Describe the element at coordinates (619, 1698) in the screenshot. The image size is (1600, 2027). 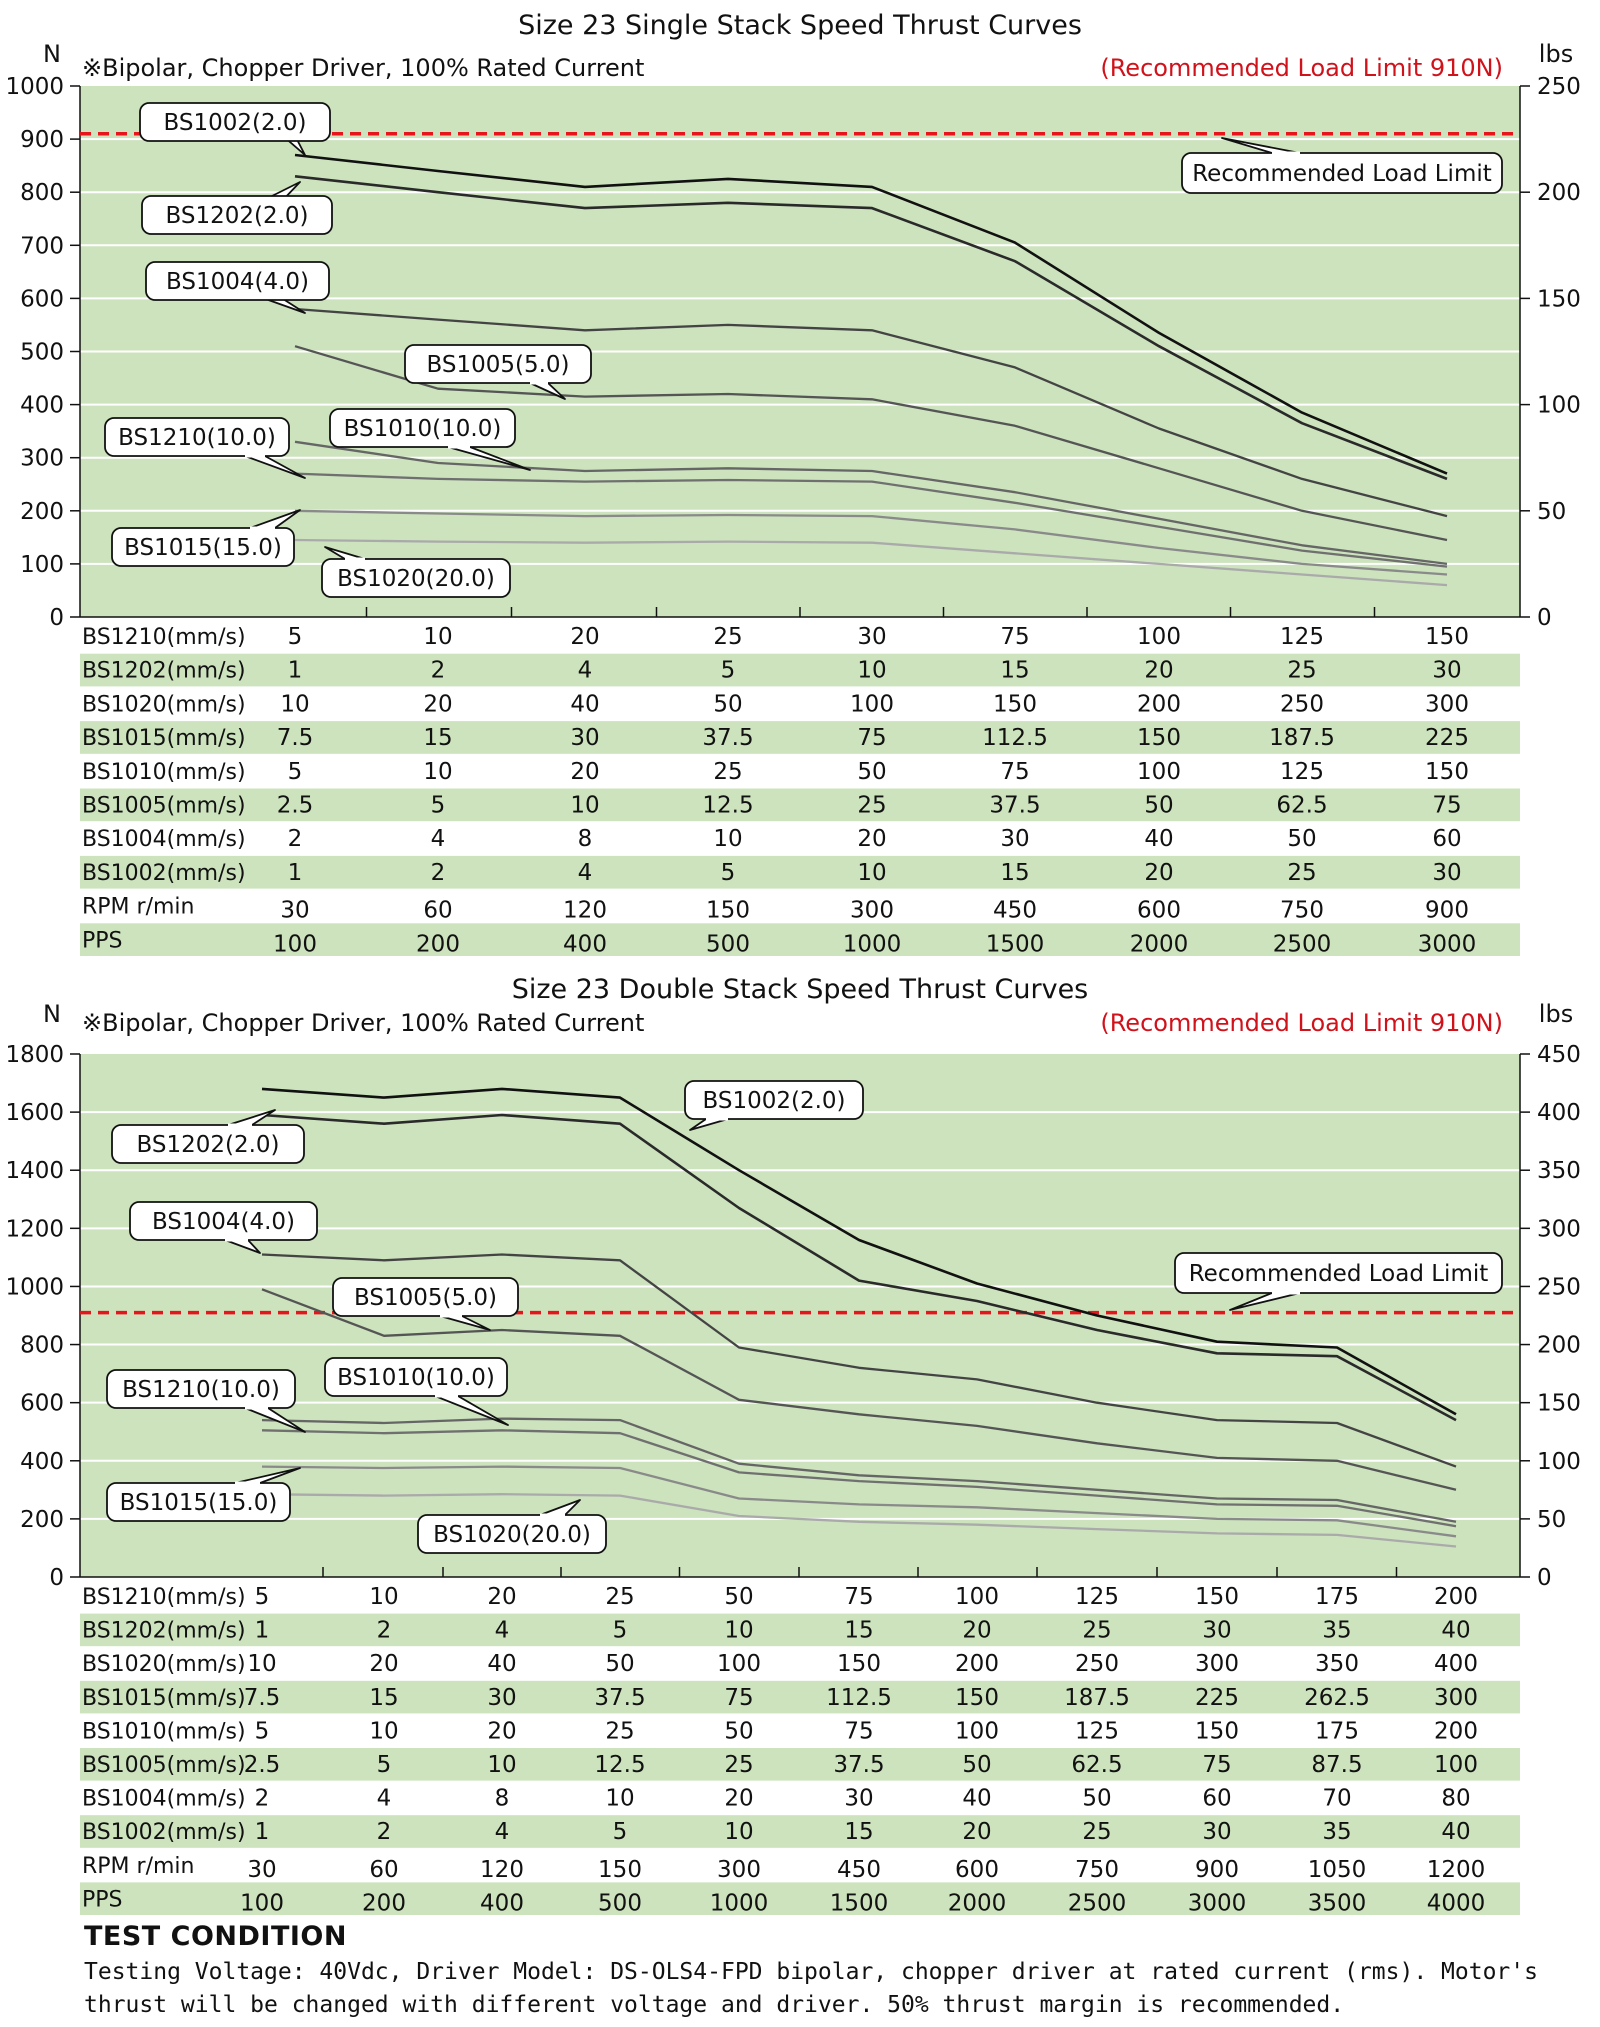
I see `table-cell: 37.5` at that location.